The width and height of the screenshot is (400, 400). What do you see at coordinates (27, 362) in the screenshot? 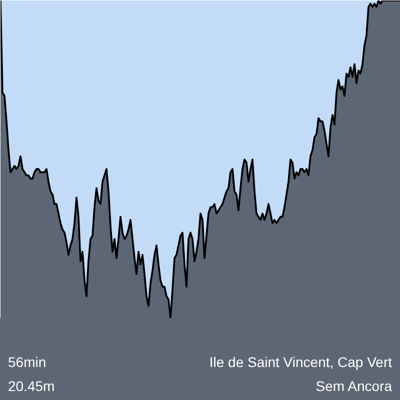
I see `text: 56min` at bounding box center [27, 362].